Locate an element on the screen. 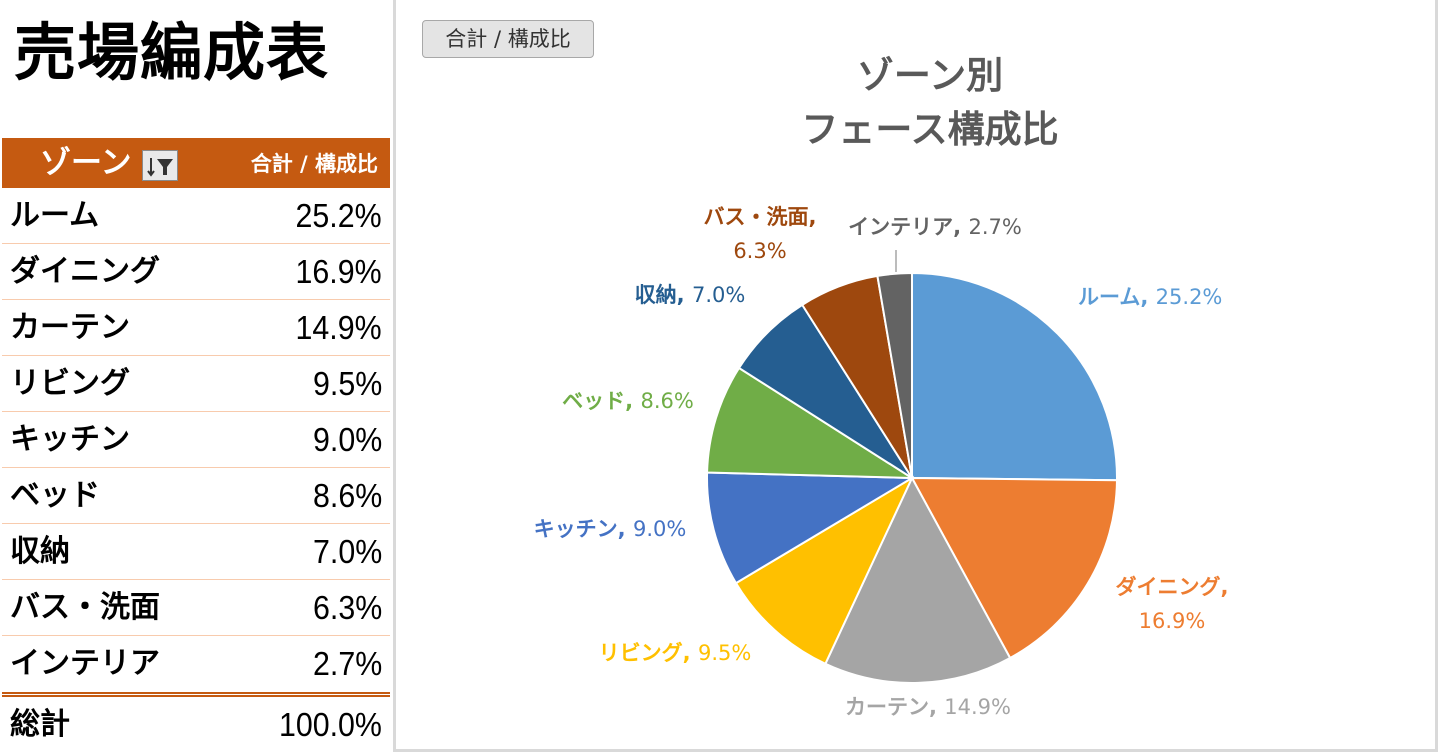 This screenshot has height=756, width=1440. table-row: キッチン 9.0% is located at coordinates (196, 440).